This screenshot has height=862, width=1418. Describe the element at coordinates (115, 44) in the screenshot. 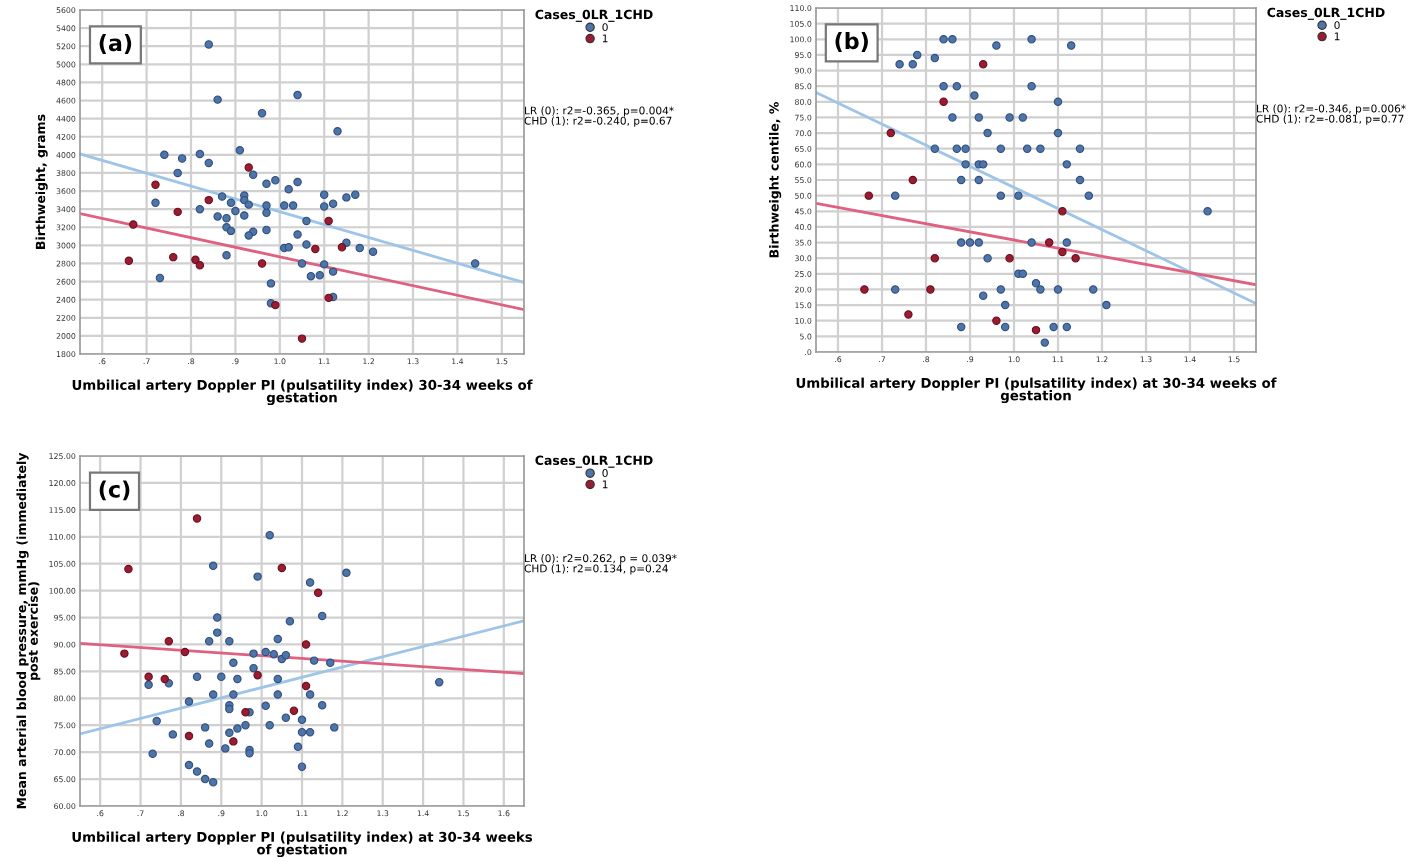

I see `annotation: (a)` at that location.